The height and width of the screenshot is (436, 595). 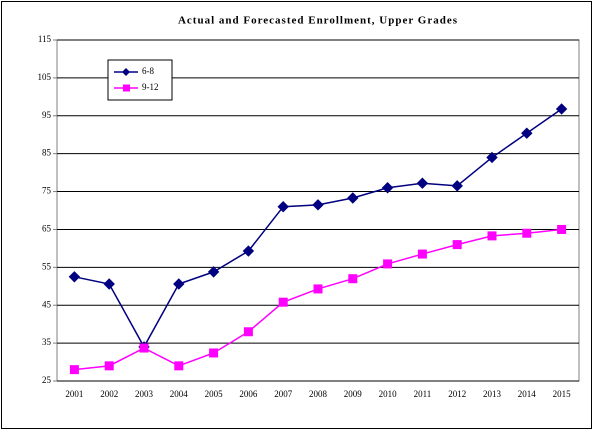 I want to click on x-tick-label: 2005, so click(x=214, y=394).